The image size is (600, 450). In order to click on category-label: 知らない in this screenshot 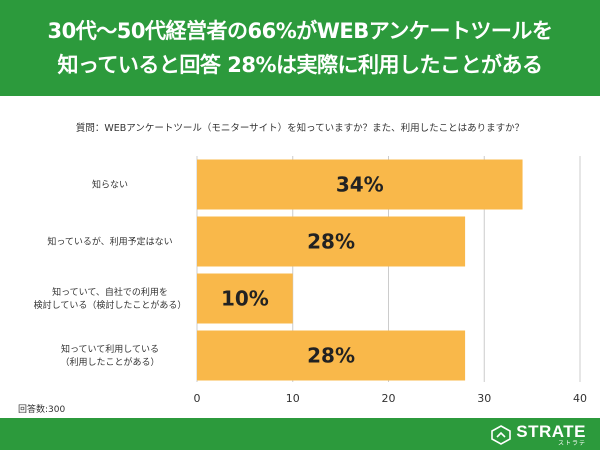, I will do `click(110, 185)`.